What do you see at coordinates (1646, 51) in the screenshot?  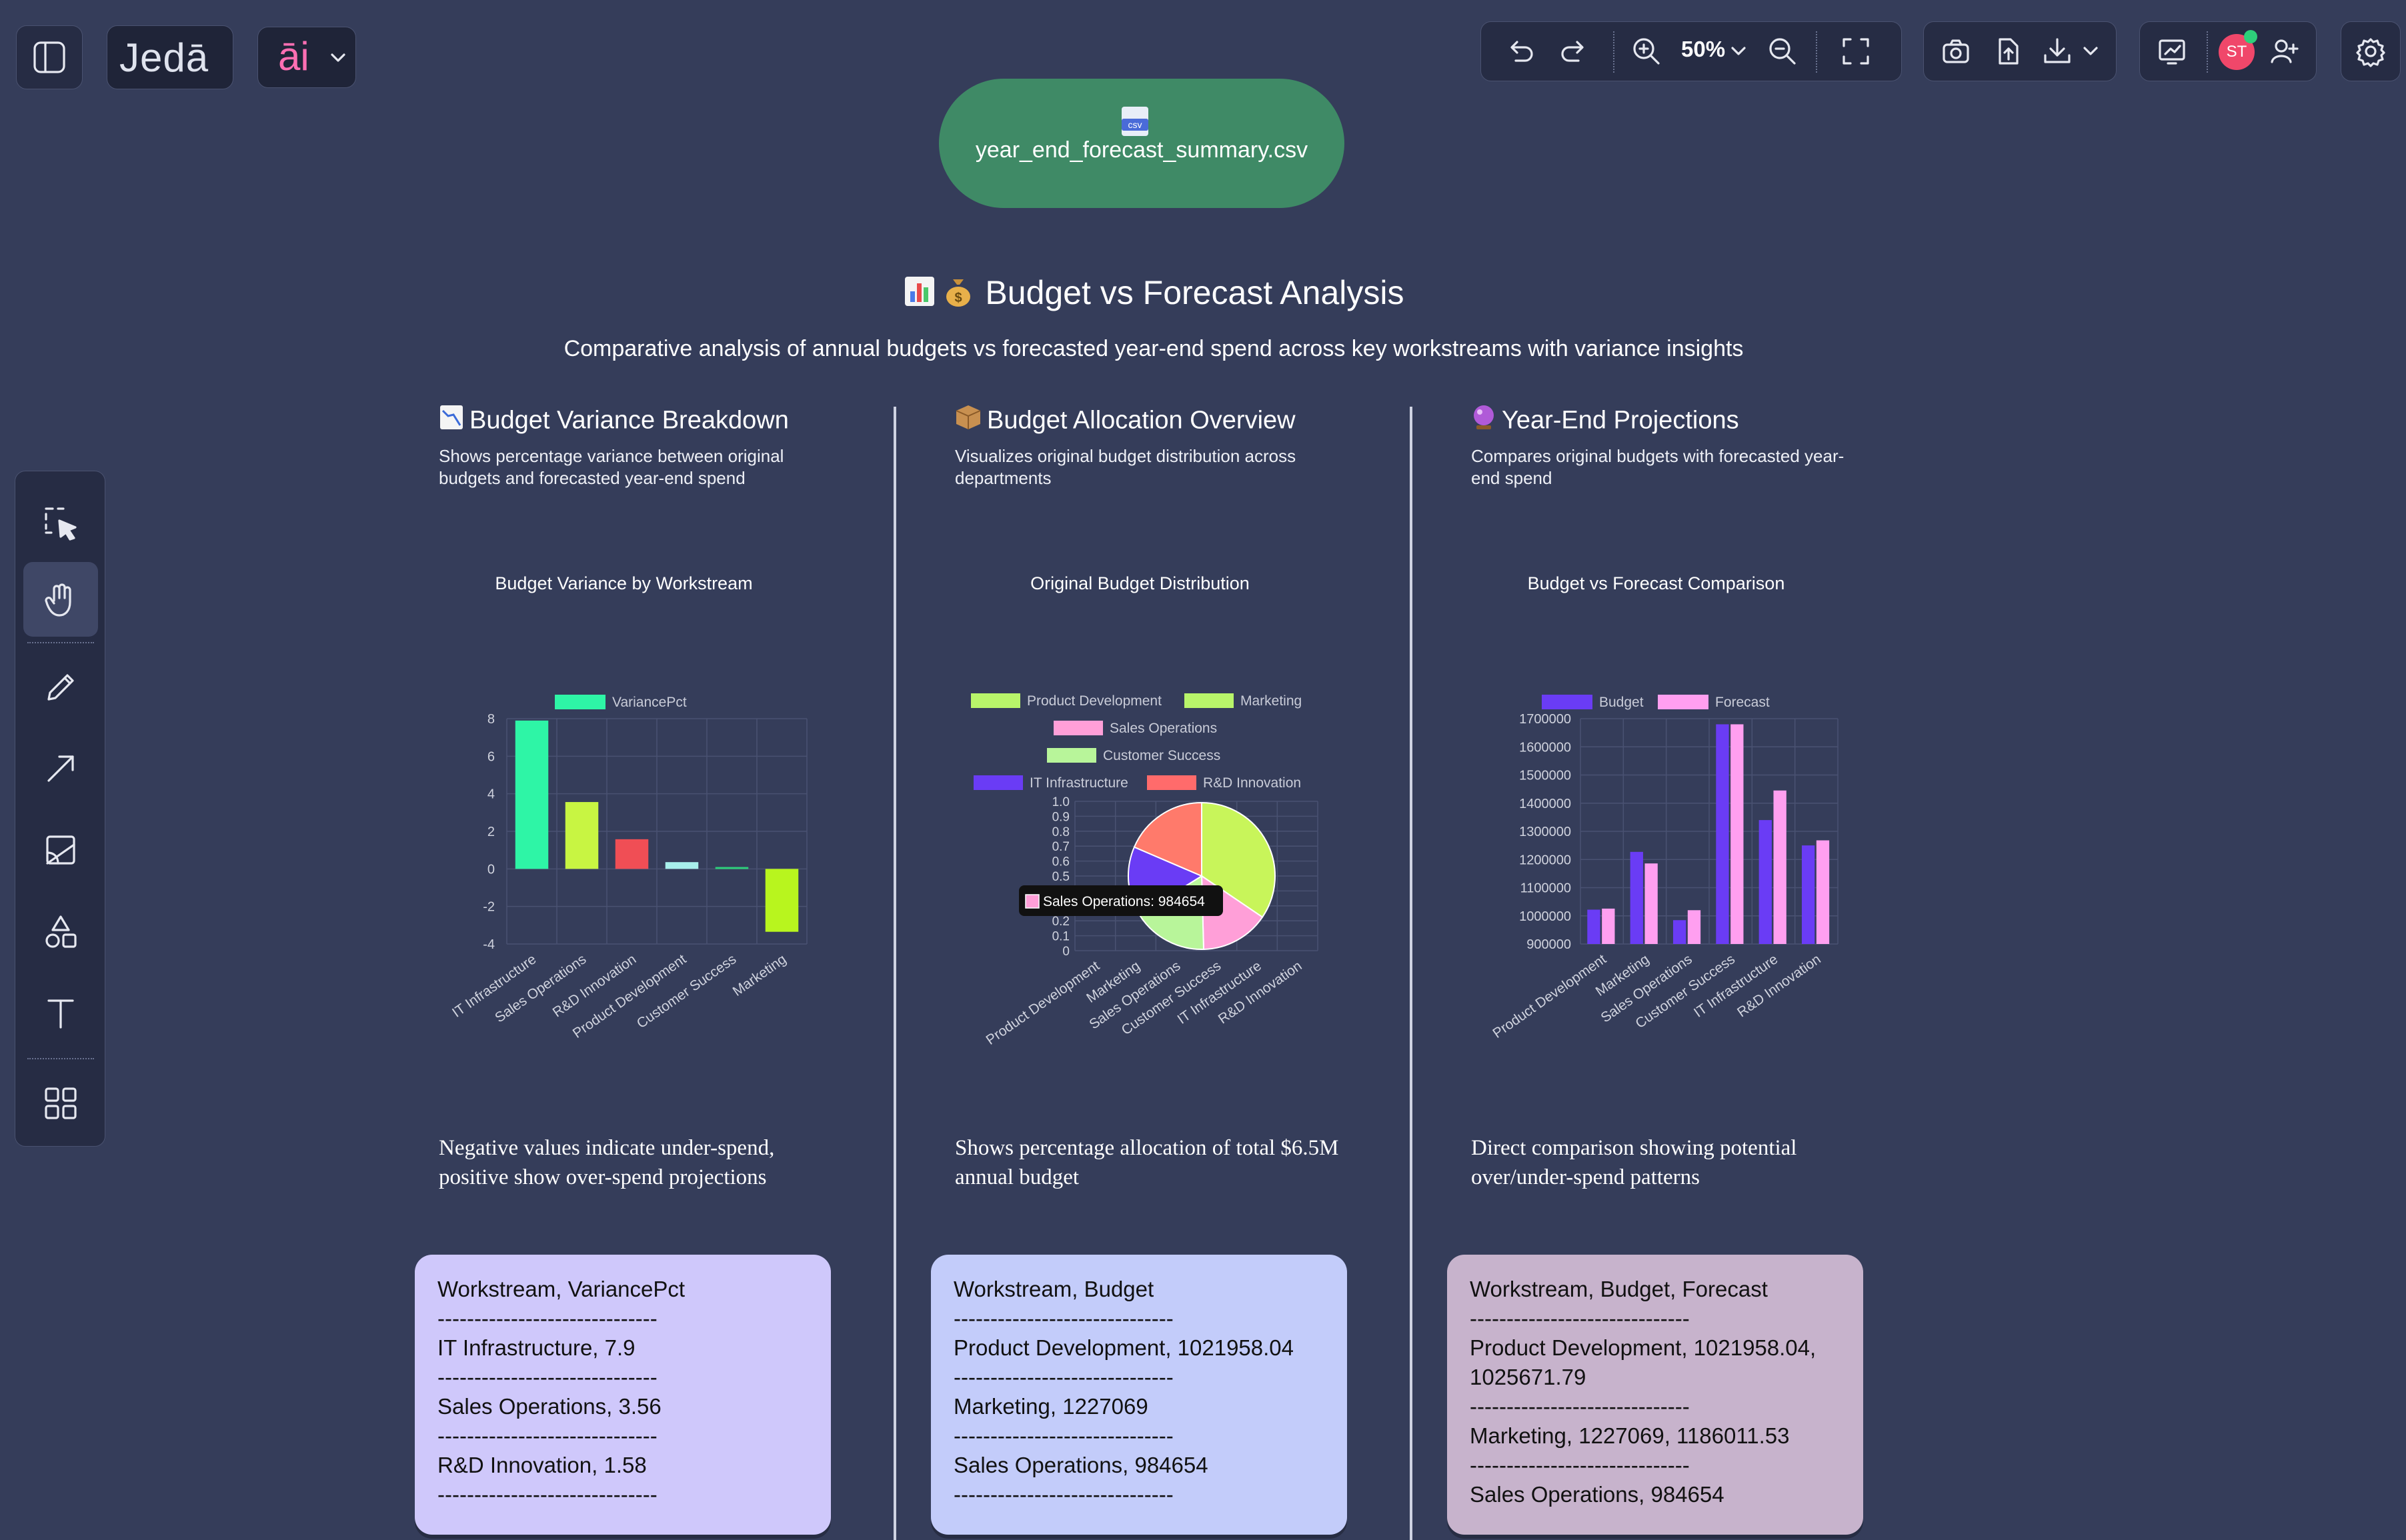 I see `zoom-in-icon` at bounding box center [1646, 51].